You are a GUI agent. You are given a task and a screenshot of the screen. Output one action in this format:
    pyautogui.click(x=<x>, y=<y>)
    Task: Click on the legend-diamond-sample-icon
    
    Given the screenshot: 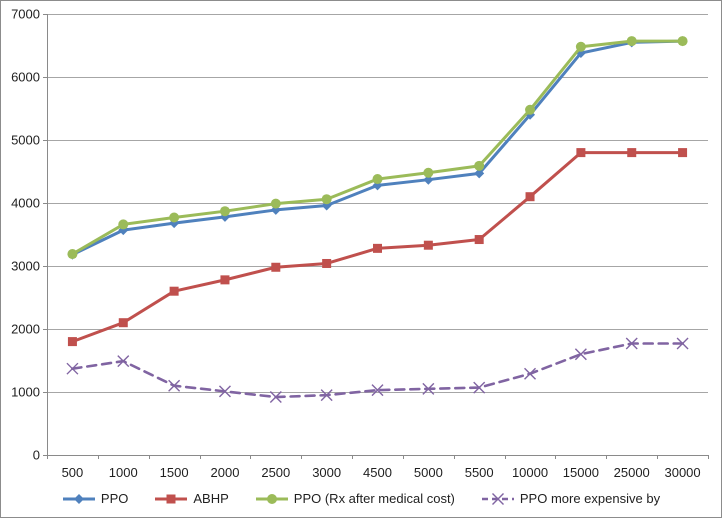 What is the action you would take?
    pyautogui.click(x=78, y=499)
    